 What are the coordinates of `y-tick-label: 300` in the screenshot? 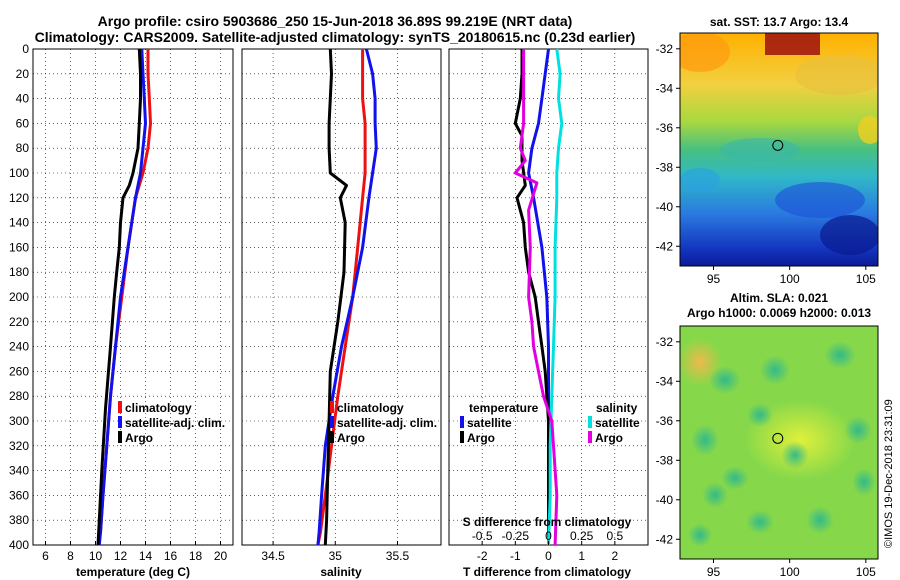 It's located at (19, 421).